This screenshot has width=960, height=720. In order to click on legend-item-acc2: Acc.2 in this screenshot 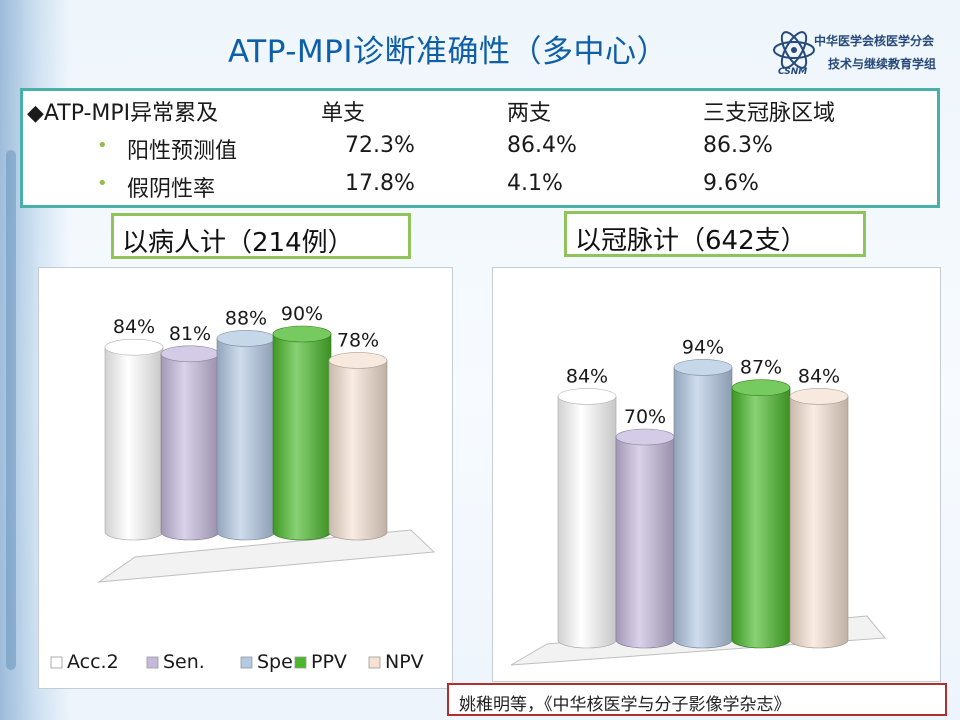, I will do `click(84, 662)`.